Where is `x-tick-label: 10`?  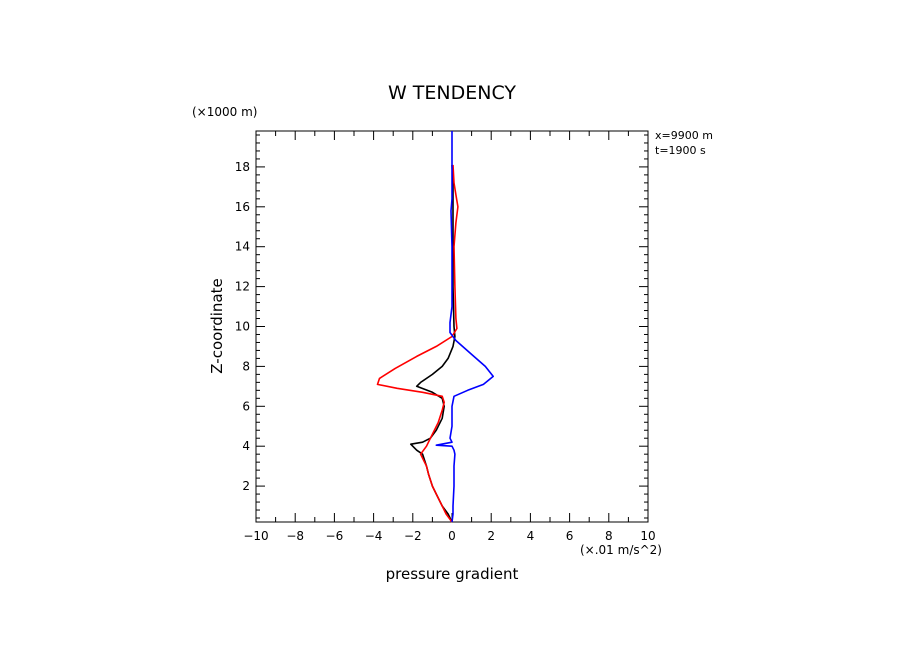
x-tick-label: 10 is located at coordinates (647, 536).